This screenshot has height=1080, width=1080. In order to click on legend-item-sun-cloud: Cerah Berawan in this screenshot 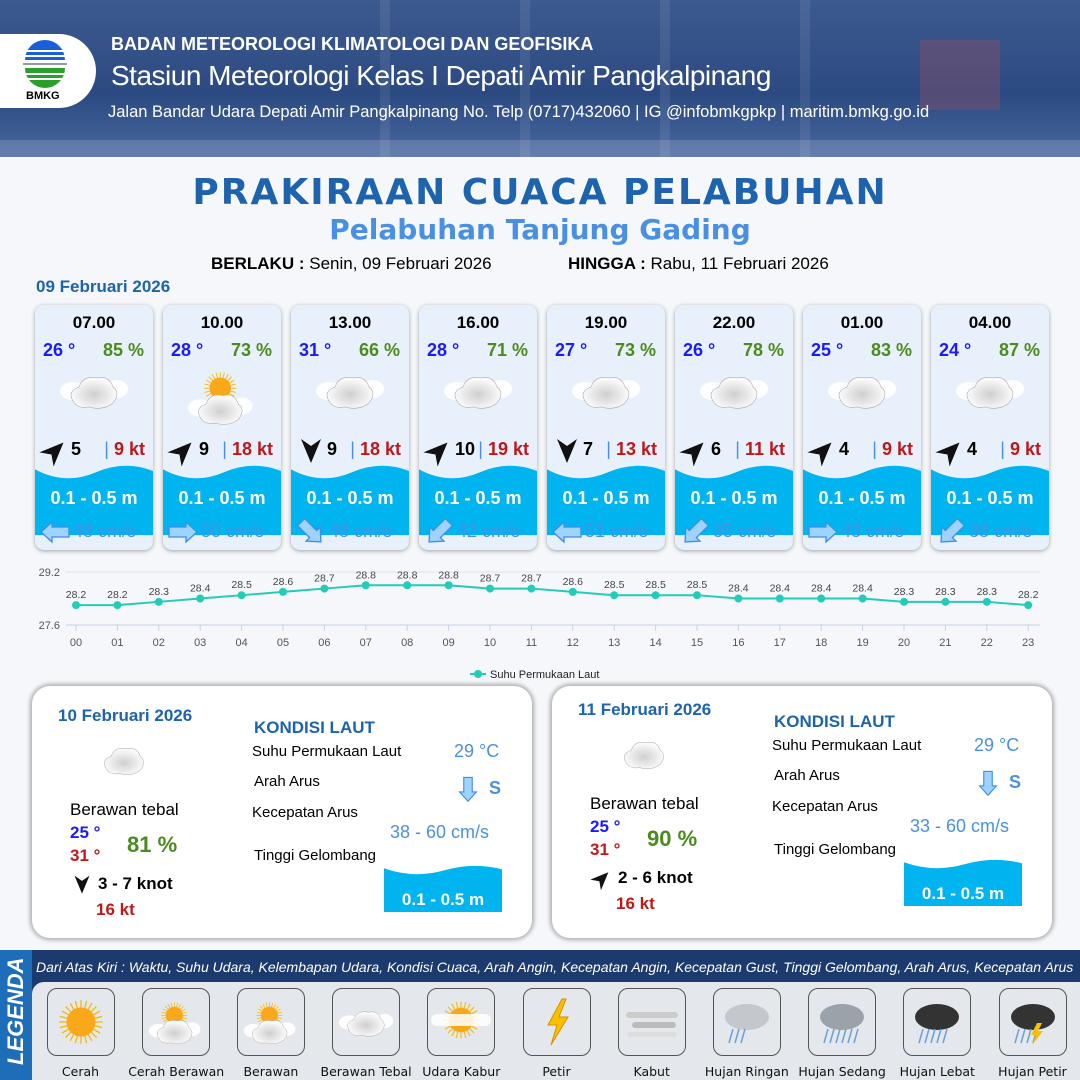, I will do `click(176, 1033)`.